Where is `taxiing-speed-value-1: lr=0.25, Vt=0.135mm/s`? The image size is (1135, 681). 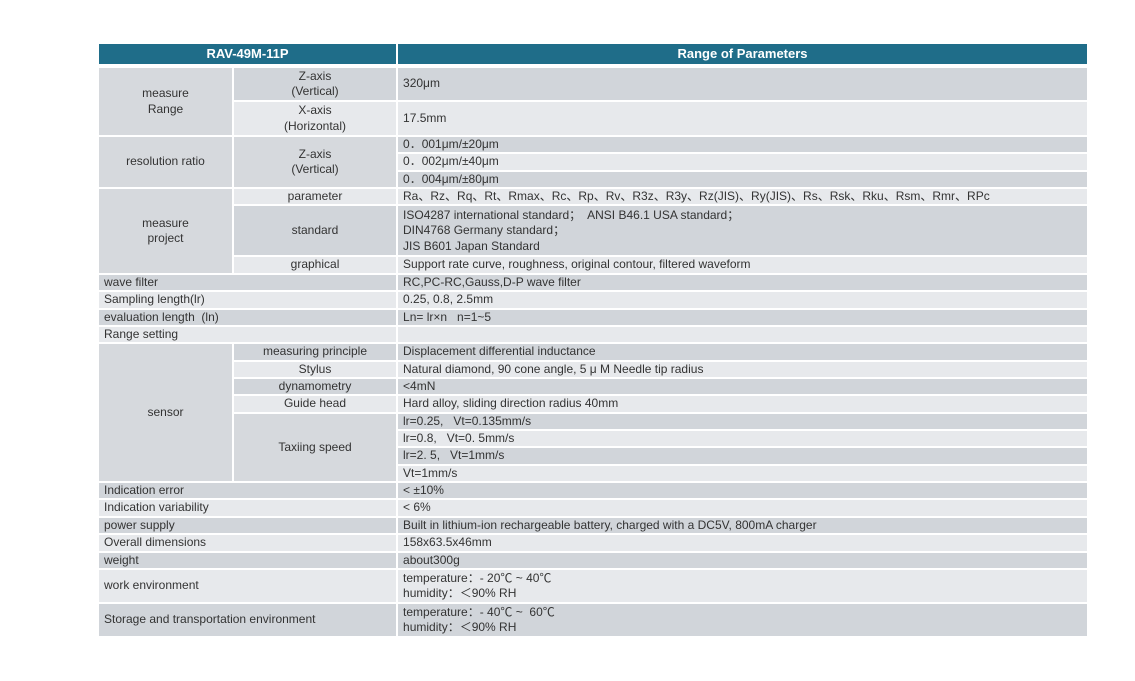
taxiing-speed-value-1: lr=0.25, Vt=0.135mm/s is located at coordinates (743, 421).